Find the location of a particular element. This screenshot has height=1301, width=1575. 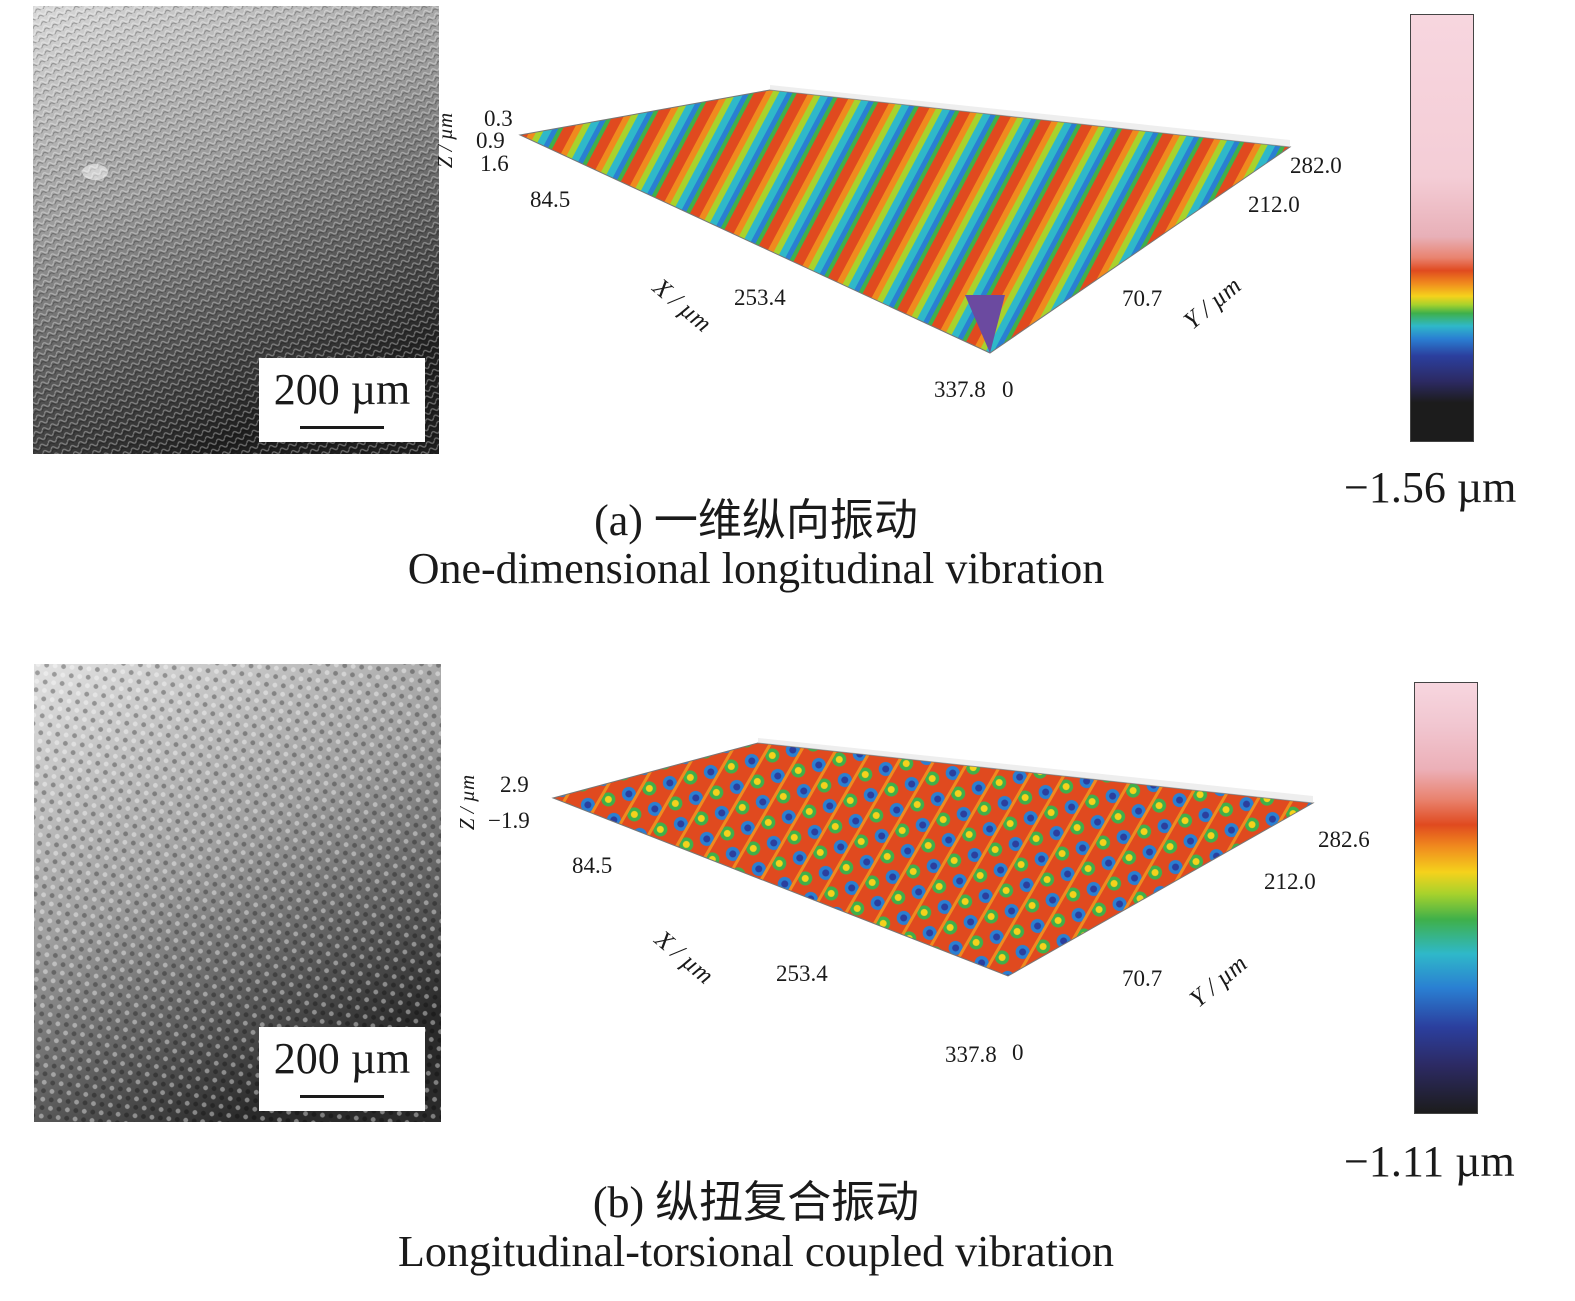

scale-bar-b: 200 µm is located at coordinates (342, 1069).